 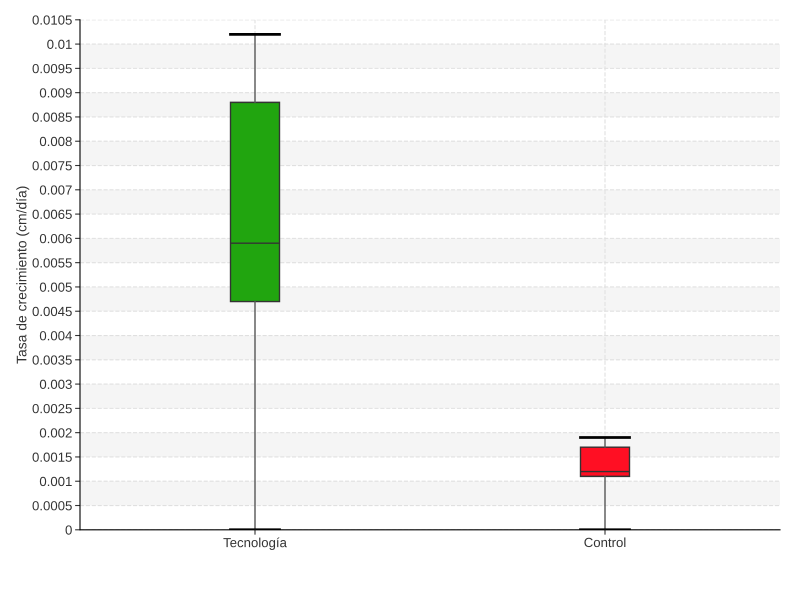 I want to click on x-tick-label: Control, so click(x=605, y=542).